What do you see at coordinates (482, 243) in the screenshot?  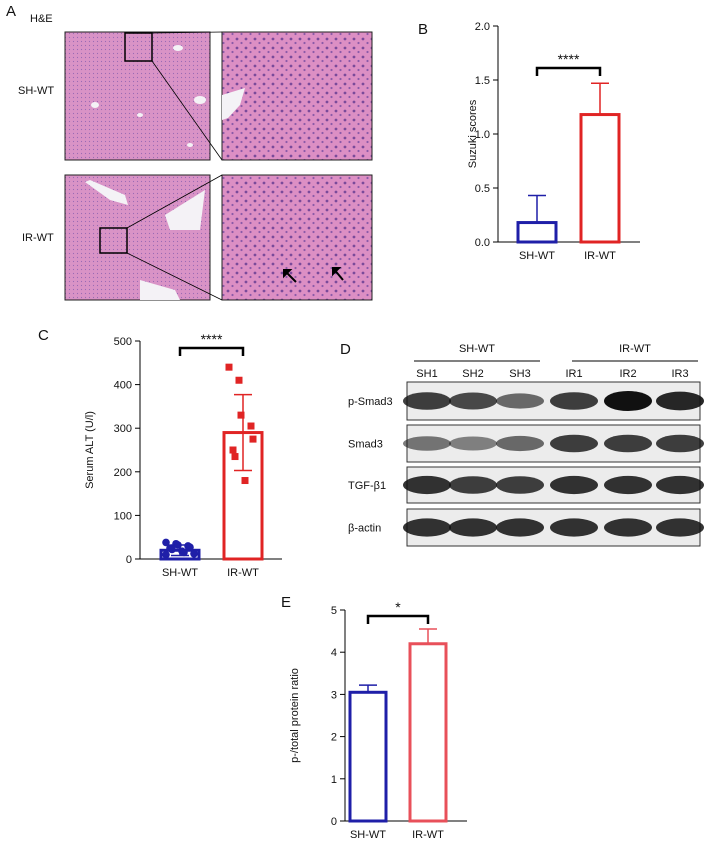 I see `y-tick-label: 0.0` at bounding box center [482, 243].